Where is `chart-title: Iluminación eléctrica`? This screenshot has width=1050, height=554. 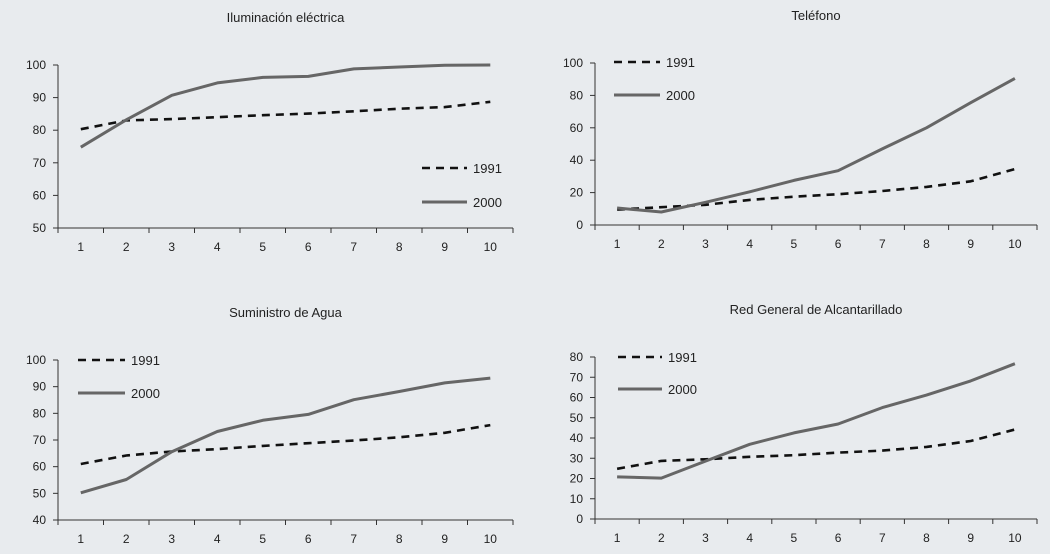
chart-title: Iluminación eléctrica is located at coordinates (286, 17).